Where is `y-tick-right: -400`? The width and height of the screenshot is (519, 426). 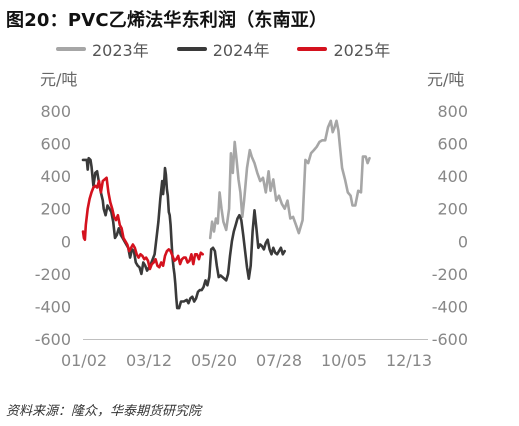 y-tick-right: -400 is located at coordinates (450, 306).